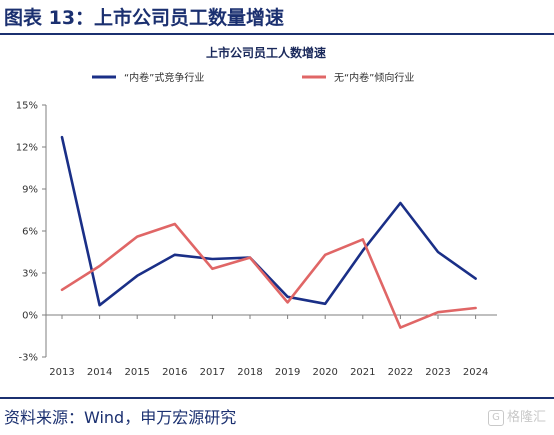 Image resolution: width=554 pixels, height=435 pixels. I want to click on y-tick-label: 9%, so click(30, 190).